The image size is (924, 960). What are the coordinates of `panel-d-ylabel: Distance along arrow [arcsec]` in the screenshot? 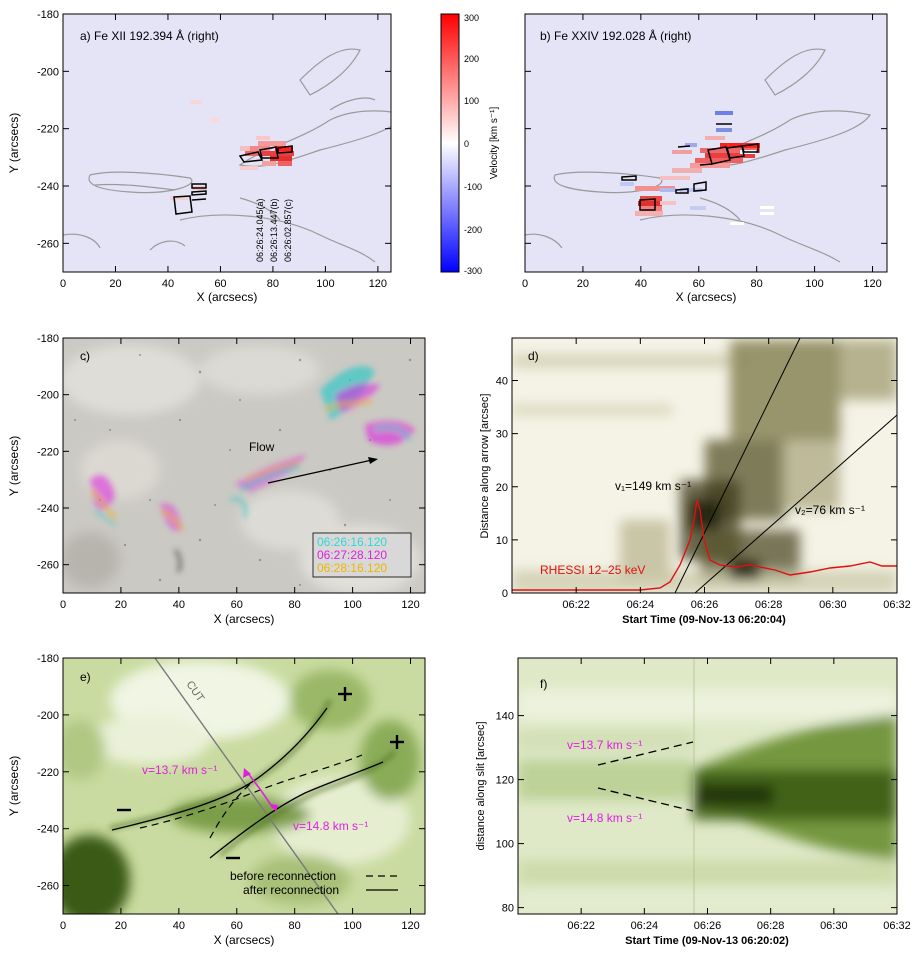 It's located at (485, 466).